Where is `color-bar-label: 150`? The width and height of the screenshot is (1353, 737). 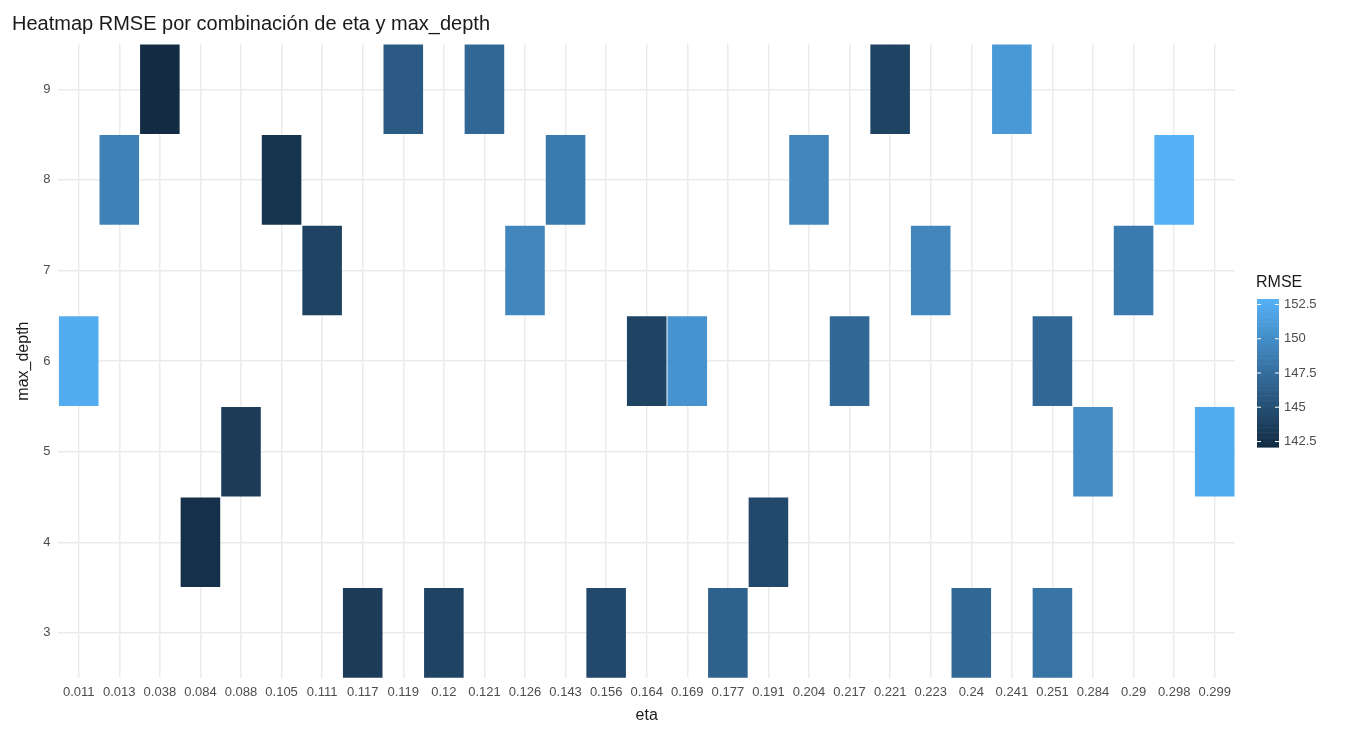 color-bar-label: 150 is located at coordinates (1295, 338).